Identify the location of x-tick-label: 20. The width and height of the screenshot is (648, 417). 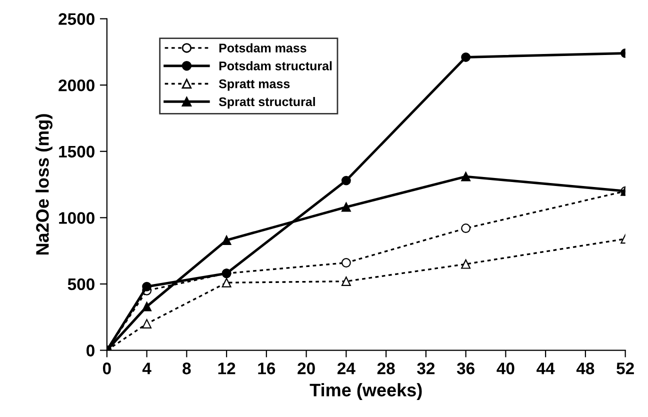
(306, 368).